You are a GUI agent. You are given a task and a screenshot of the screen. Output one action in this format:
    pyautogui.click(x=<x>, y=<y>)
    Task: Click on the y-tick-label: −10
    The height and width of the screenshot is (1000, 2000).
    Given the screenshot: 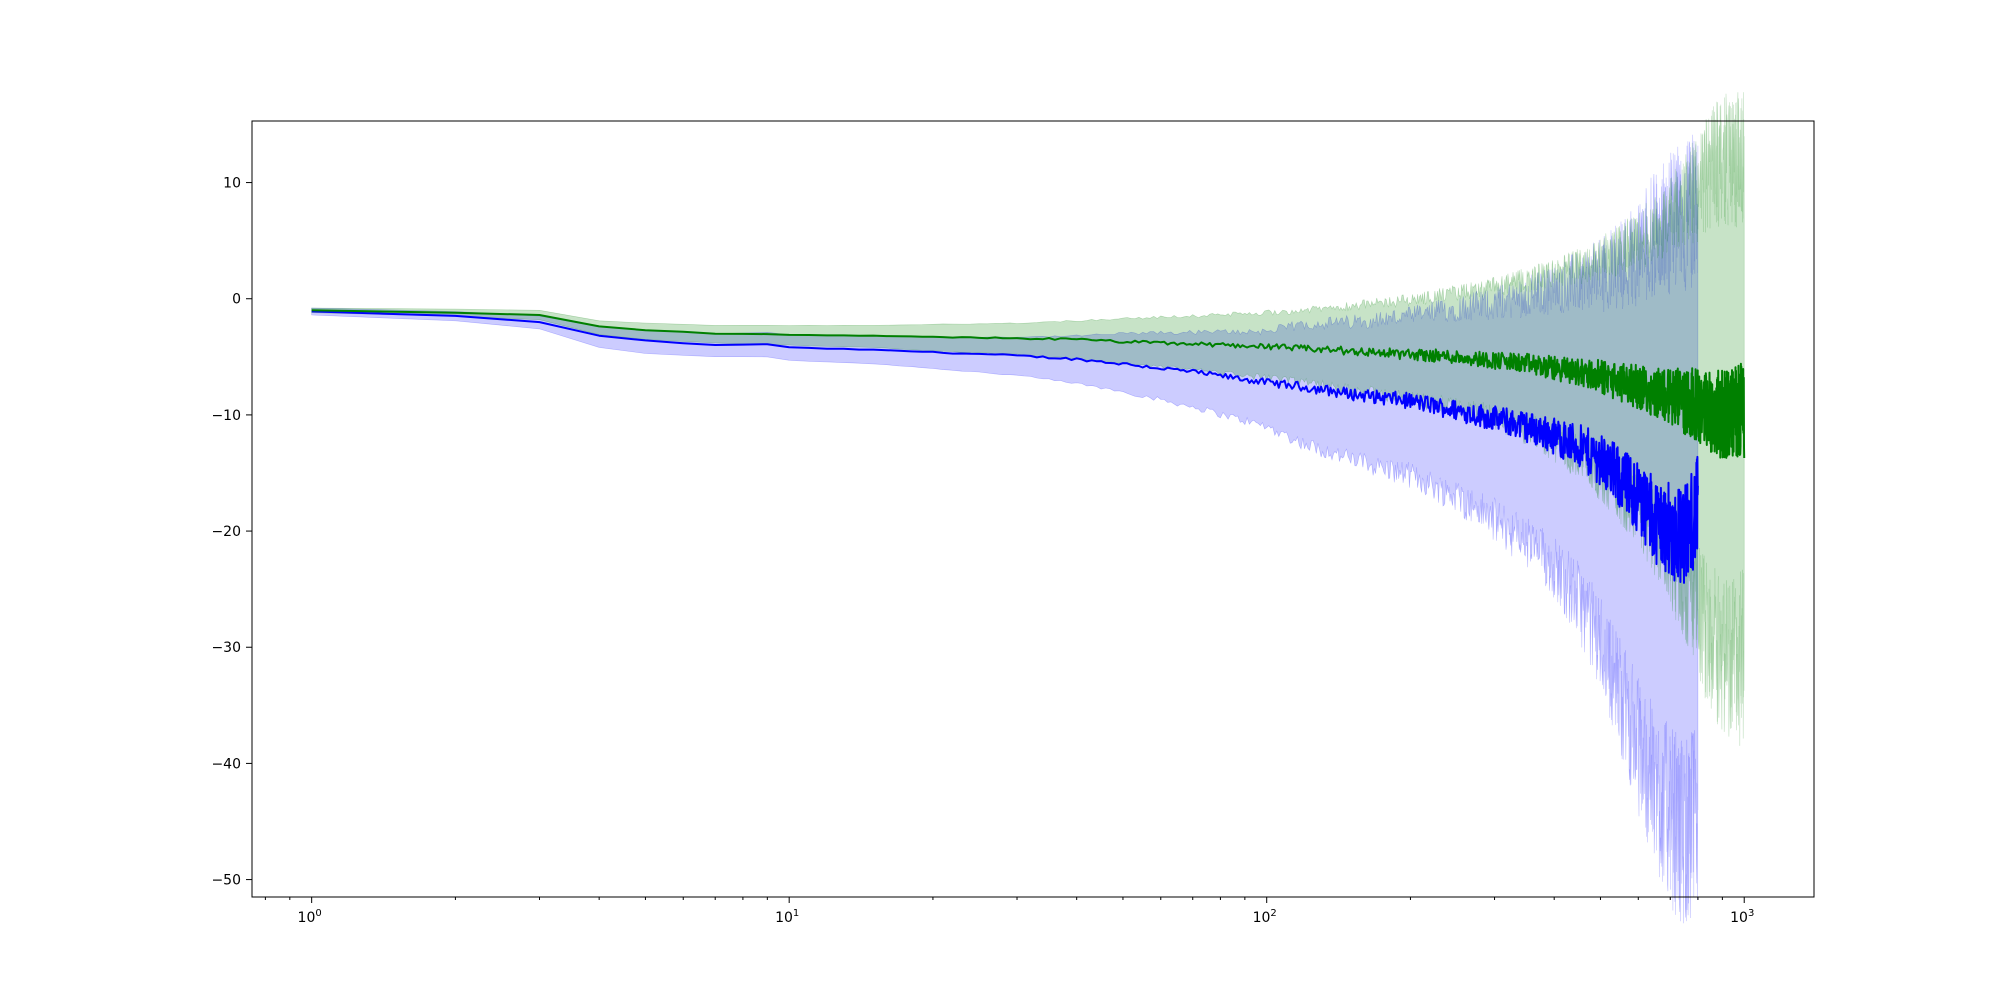 What is the action you would take?
    pyautogui.click(x=226, y=416)
    